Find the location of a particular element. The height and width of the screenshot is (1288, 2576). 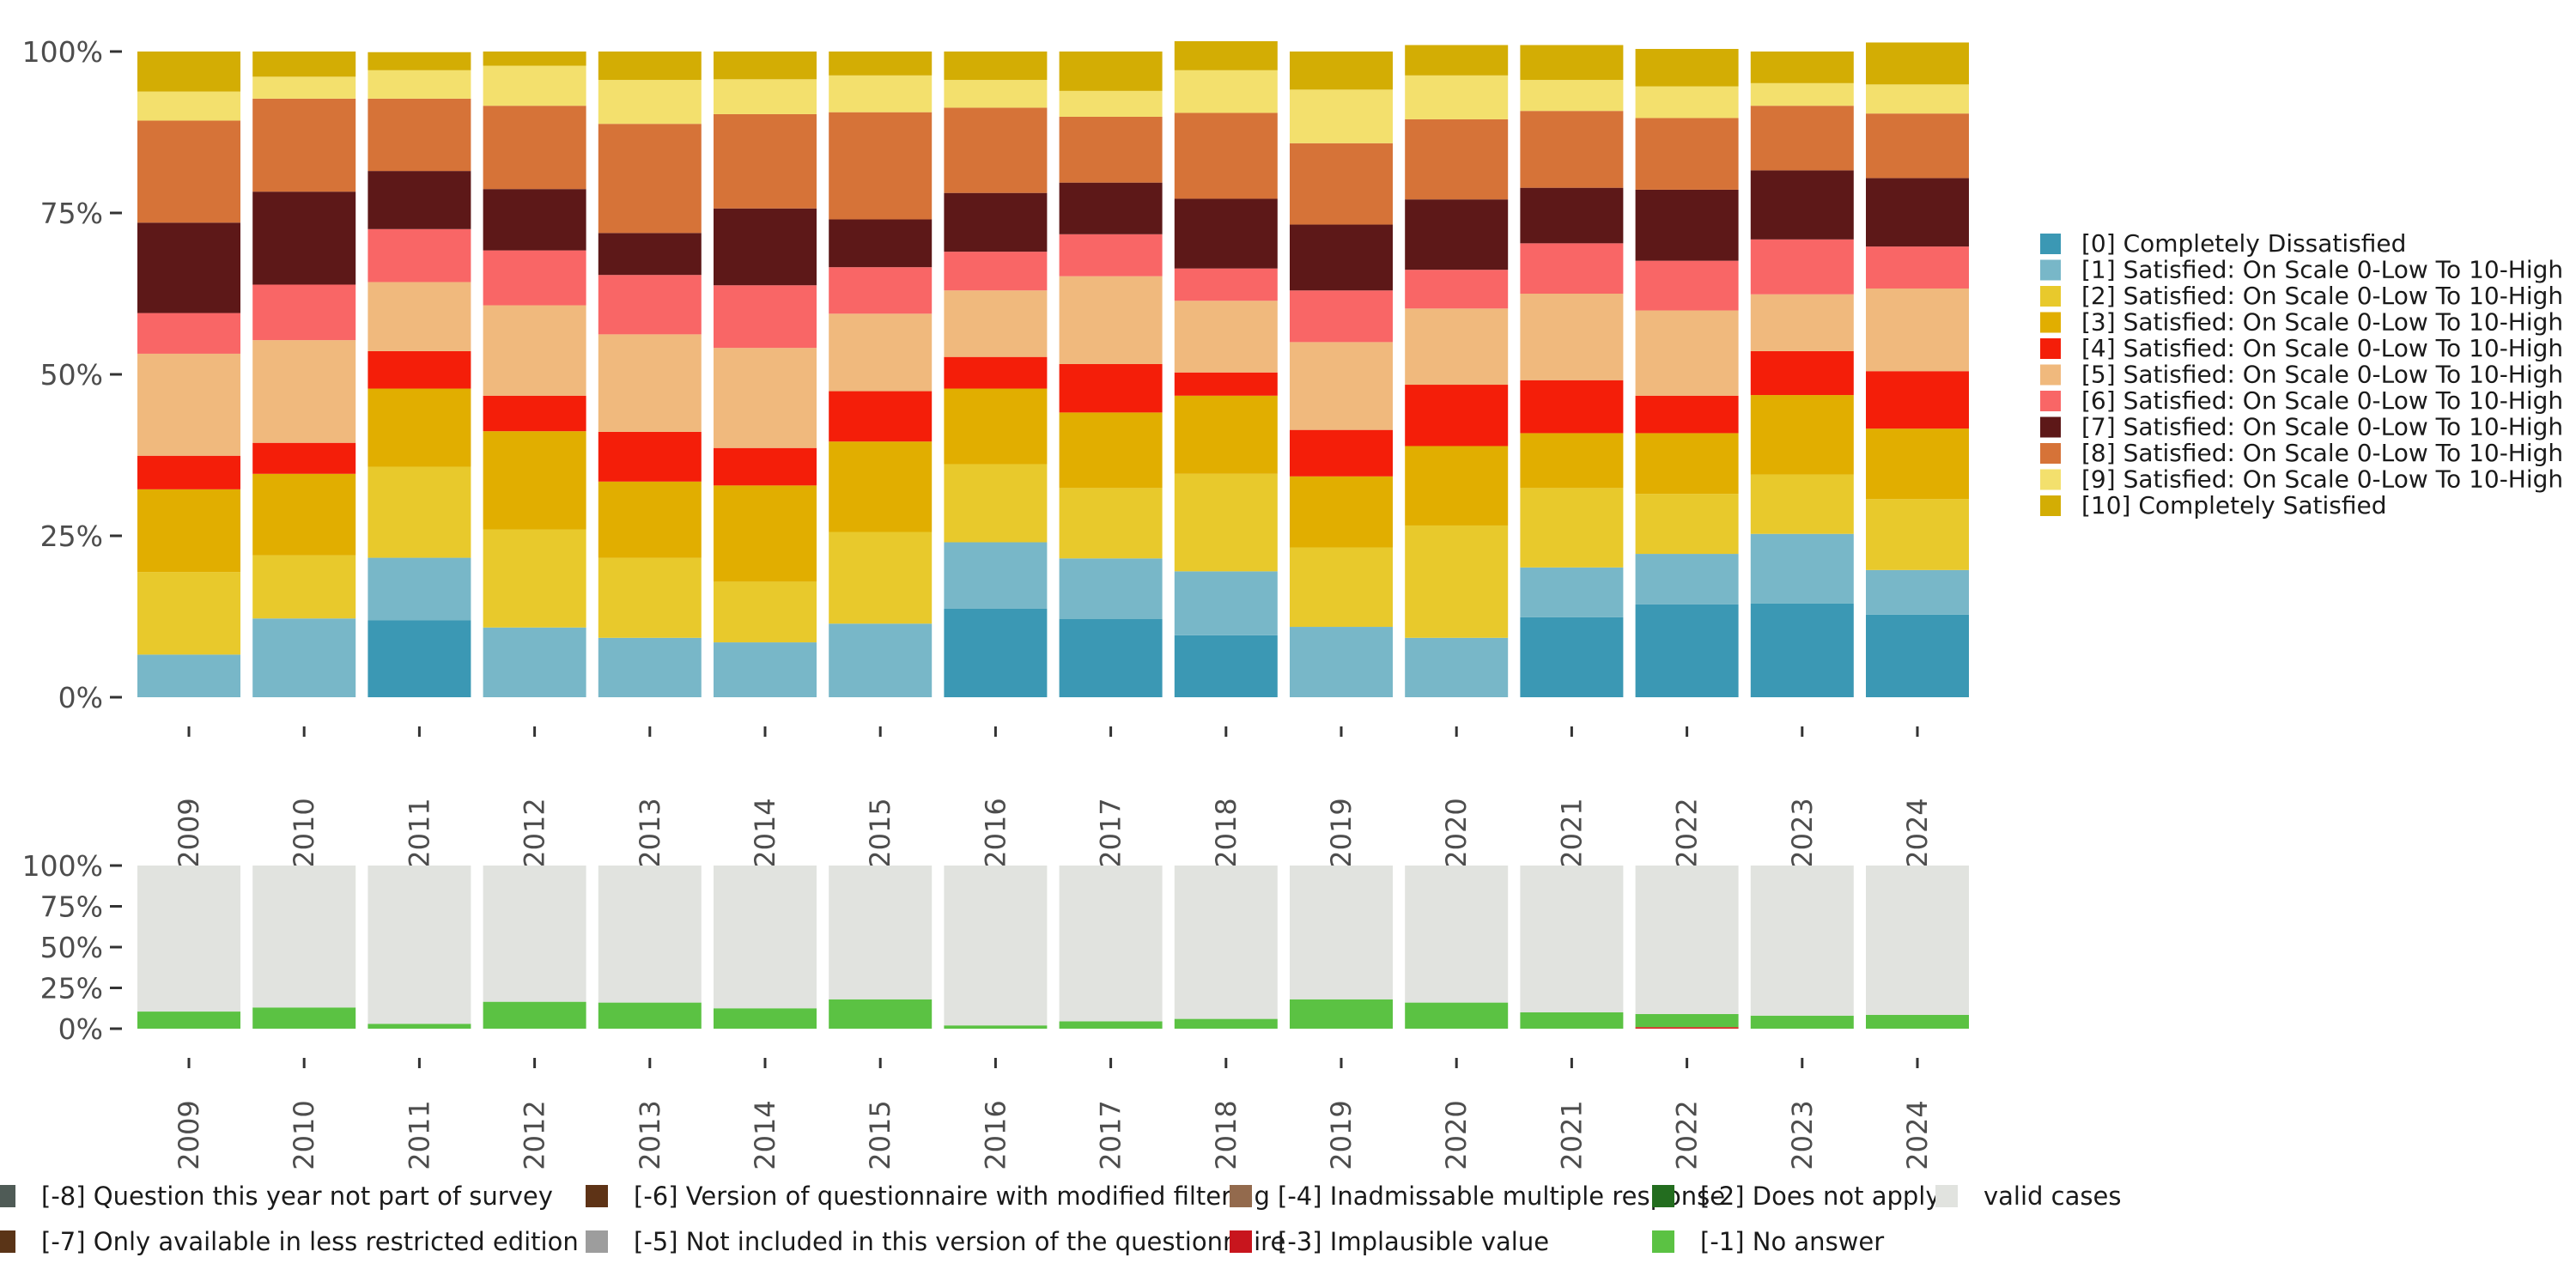

valid-x-tick-label: 2015 is located at coordinates (880, 1135).